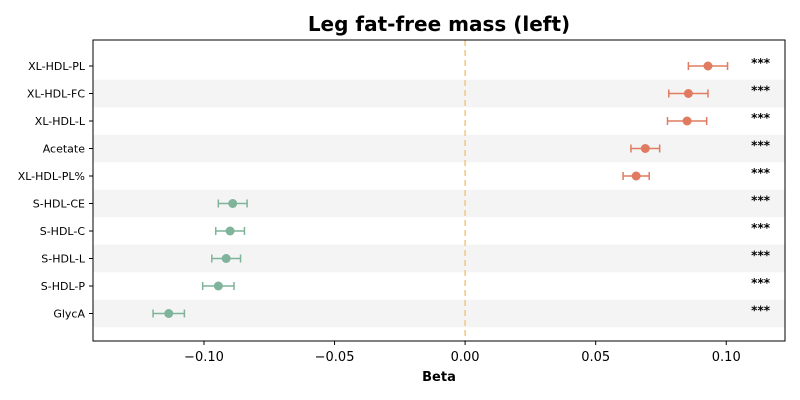  What do you see at coordinates (439, 24) in the screenshot?
I see `chart-title: Leg fat-free mass (left)` at bounding box center [439, 24].